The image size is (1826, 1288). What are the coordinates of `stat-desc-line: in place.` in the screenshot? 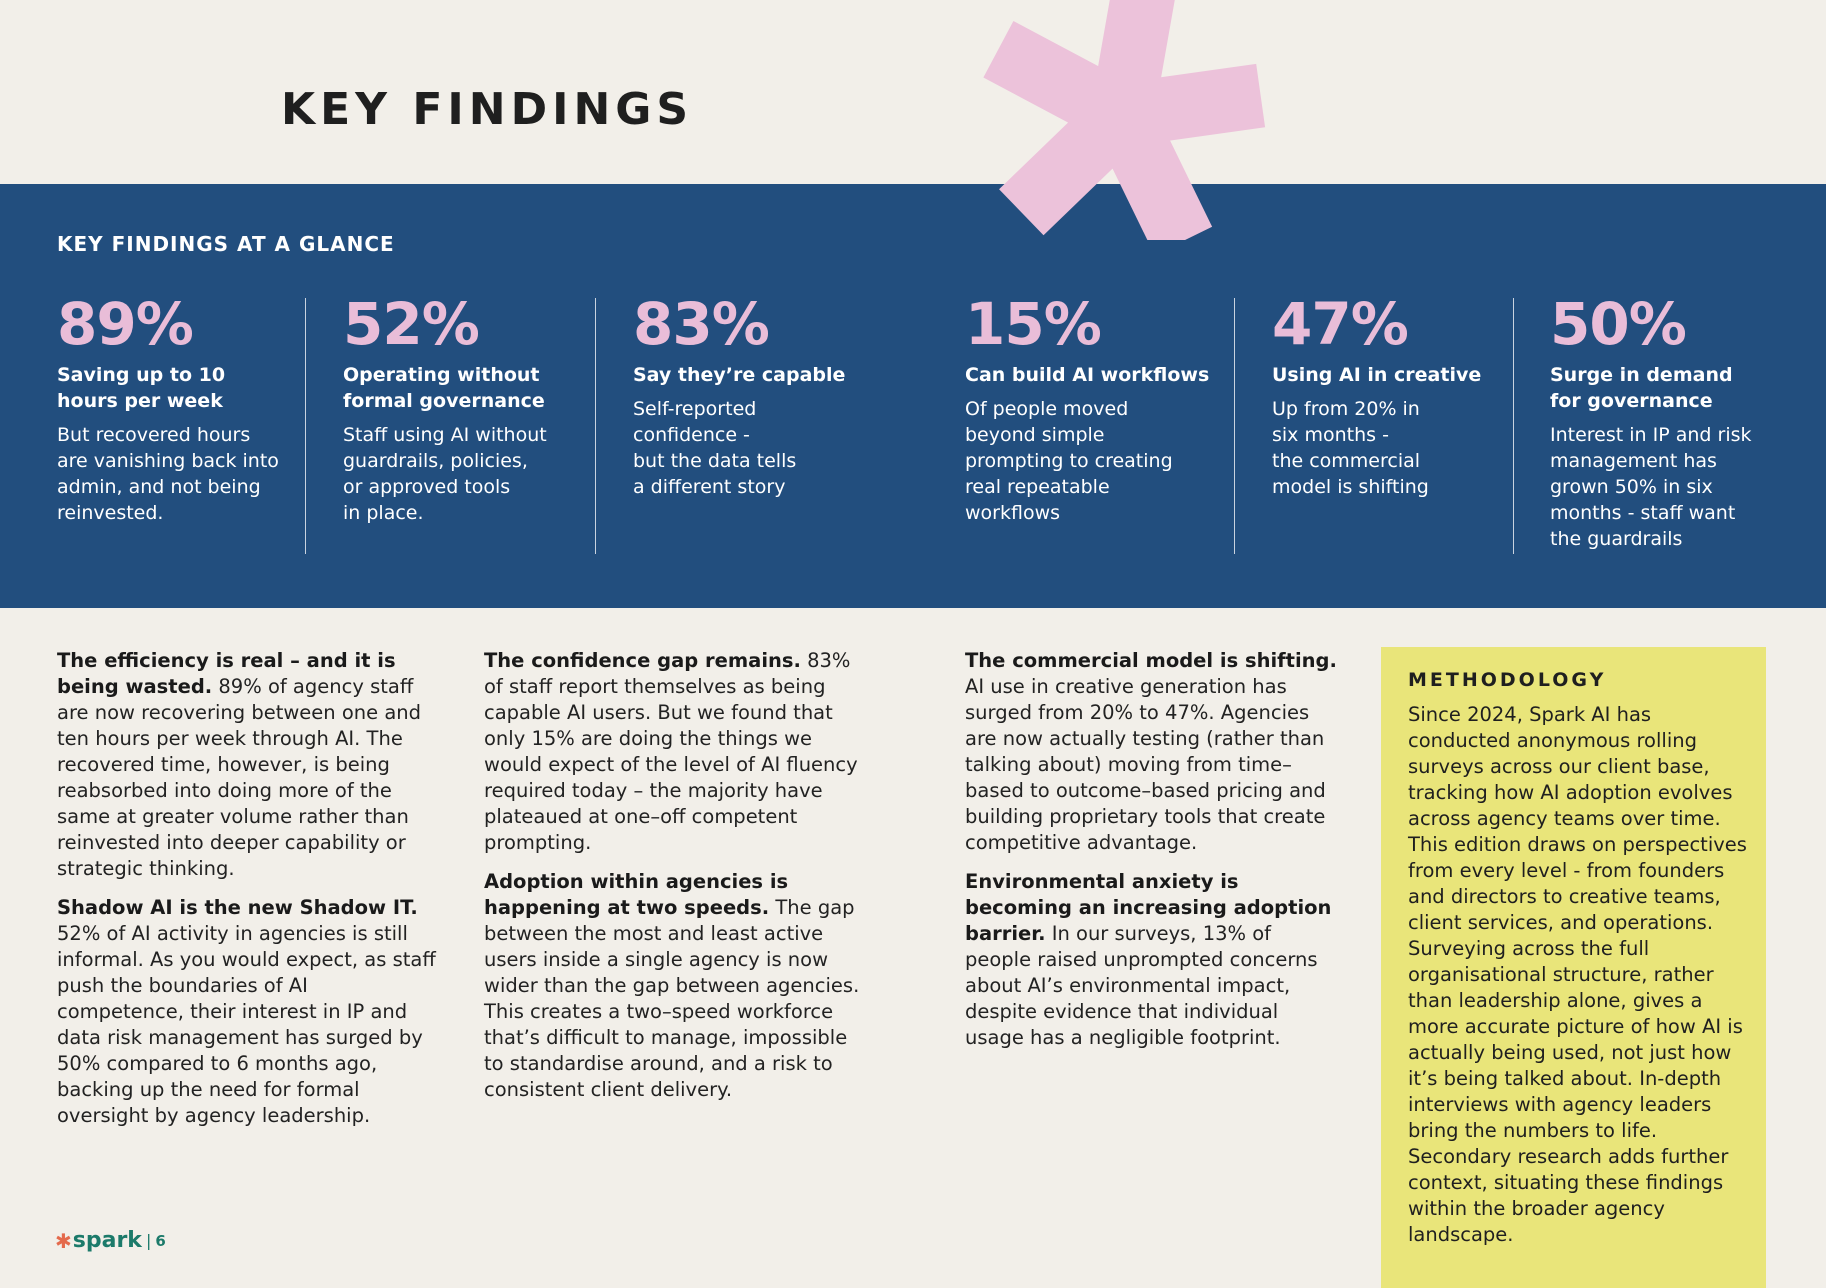 It's located at (383, 513).